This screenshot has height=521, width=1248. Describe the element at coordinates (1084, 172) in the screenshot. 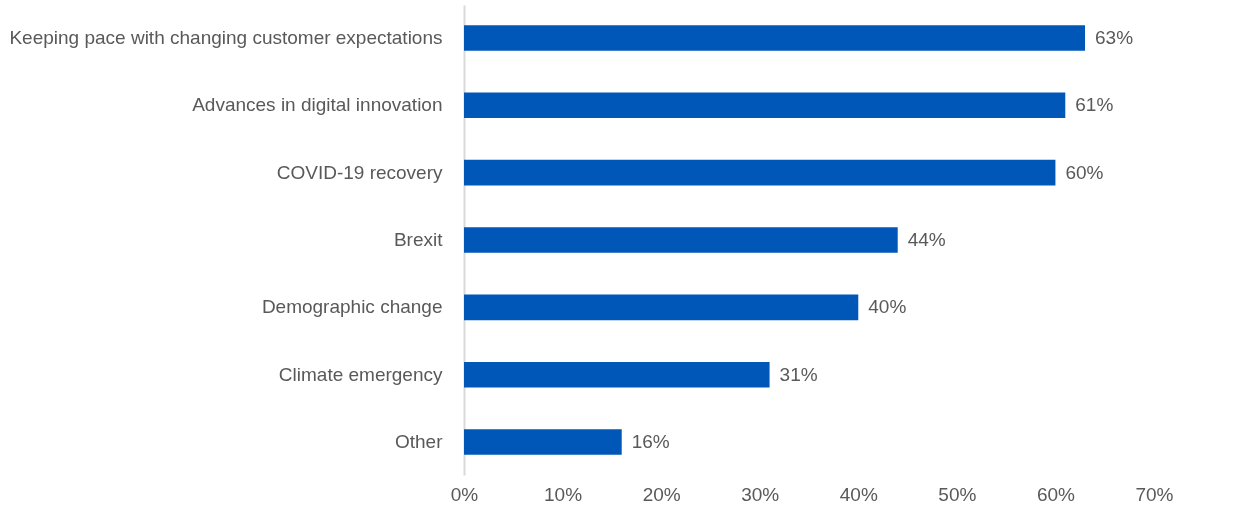

I see `data-label: 60%` at that location.